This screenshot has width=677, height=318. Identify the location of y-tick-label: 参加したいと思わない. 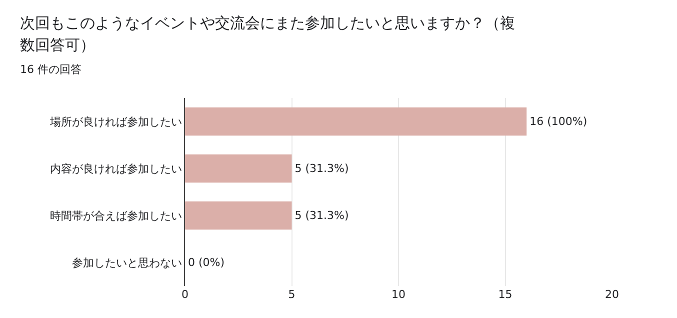
(127, 263).